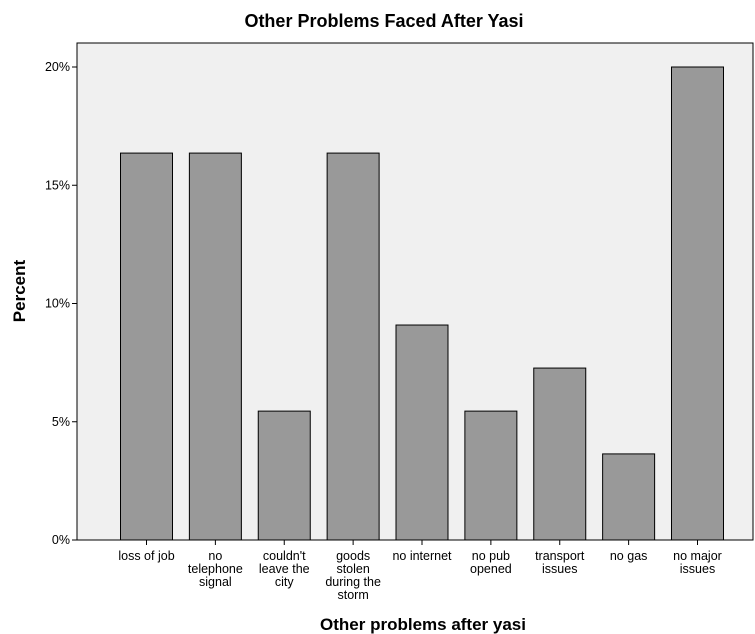 This screenshot has width=755, height=634. I want to click on x-tick-label: no internet, so click(422, 556).